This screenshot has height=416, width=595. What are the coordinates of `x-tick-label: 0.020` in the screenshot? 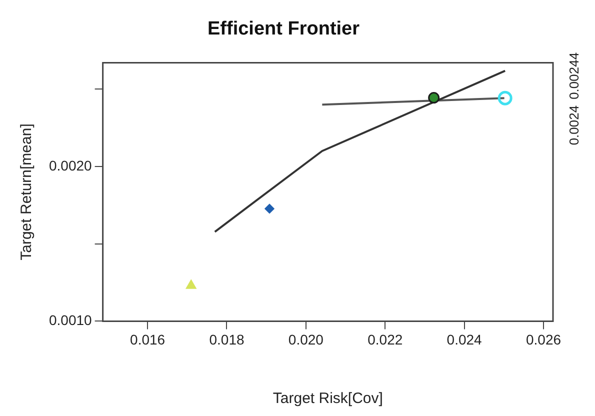 It's located at (306, 339).